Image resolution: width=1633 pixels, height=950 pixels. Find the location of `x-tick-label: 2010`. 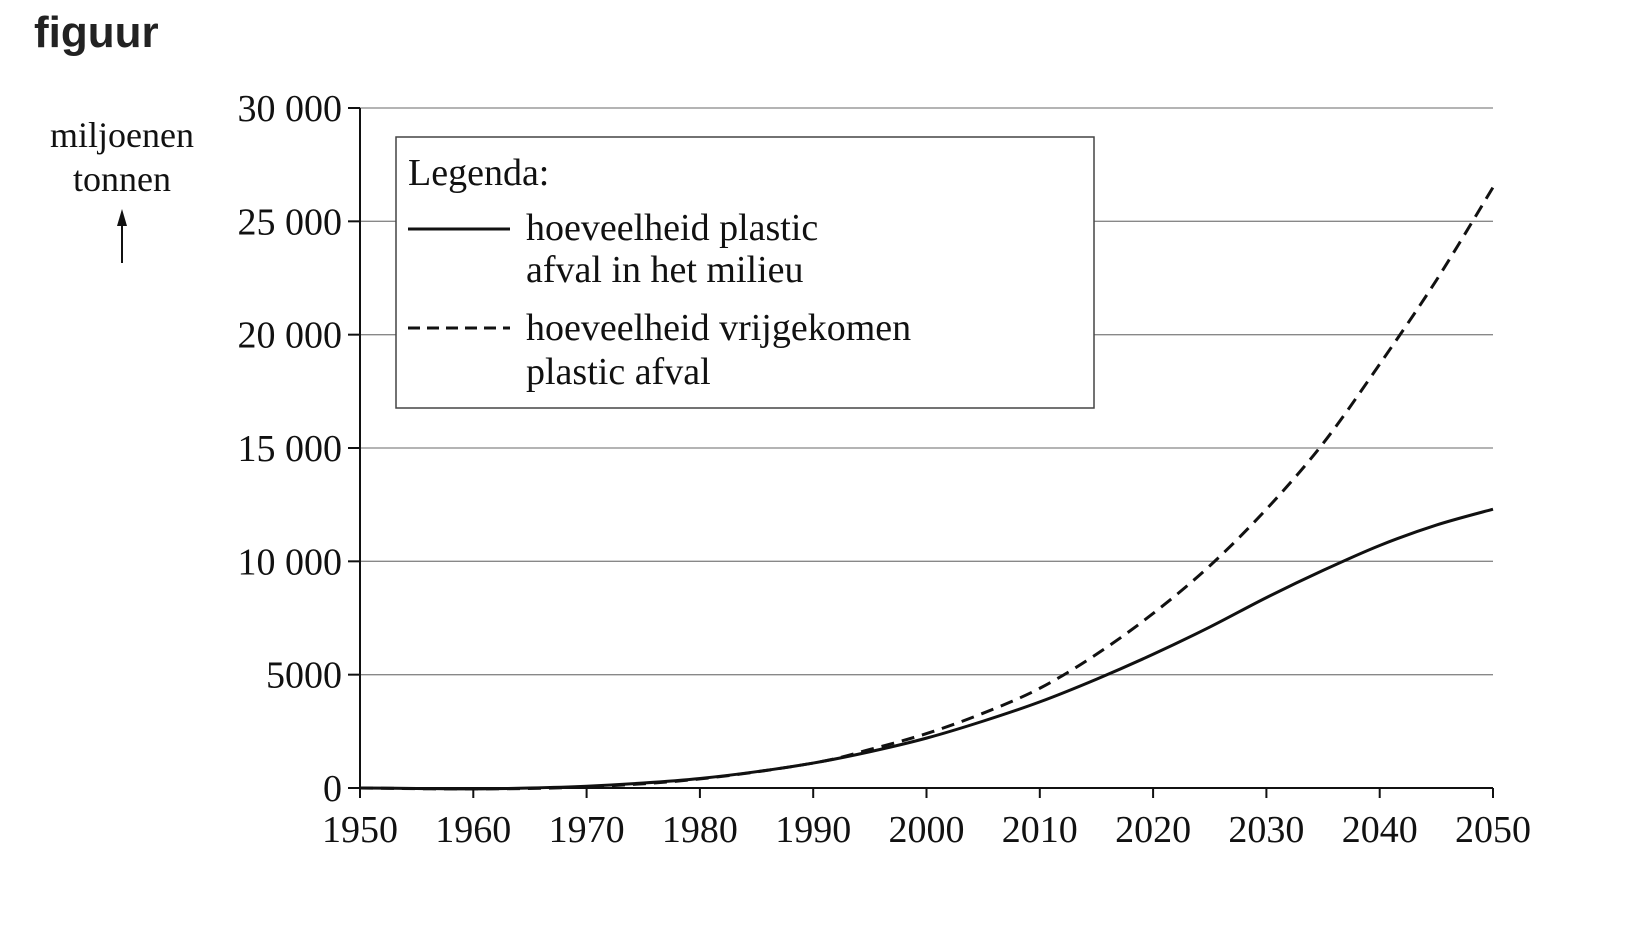

x-tick-label: 2010 is located at coordinates (1040, 830).